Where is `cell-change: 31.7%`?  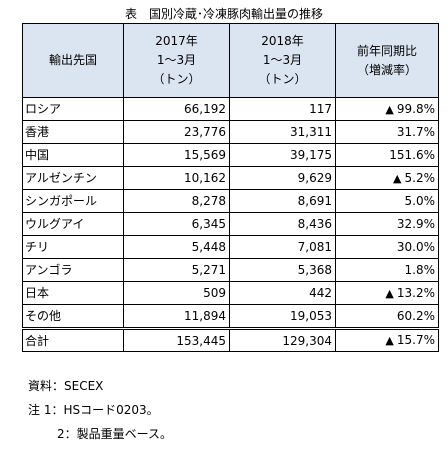
cell-change: 31.7% is located at coordinates (387, 132).